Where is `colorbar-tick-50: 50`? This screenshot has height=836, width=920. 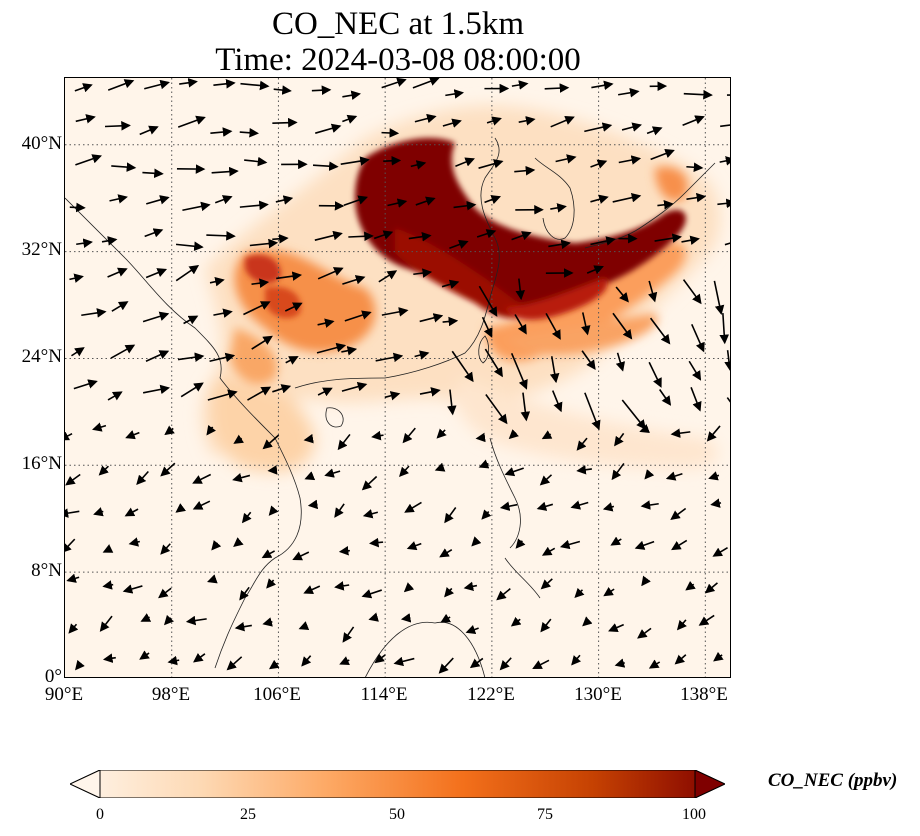
colorbar-tick-50: 50 is located at coordinates (397, 814).